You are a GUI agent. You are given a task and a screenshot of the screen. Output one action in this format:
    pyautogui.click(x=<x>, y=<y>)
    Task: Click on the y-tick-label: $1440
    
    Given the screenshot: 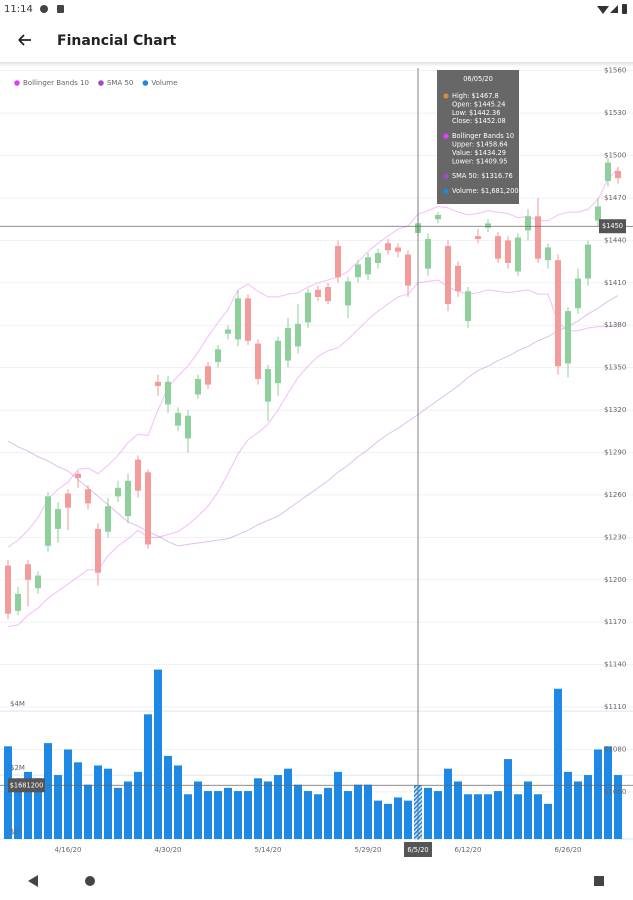 What is the action you would take?
    pyautogui.click(x=615, y=240)
    